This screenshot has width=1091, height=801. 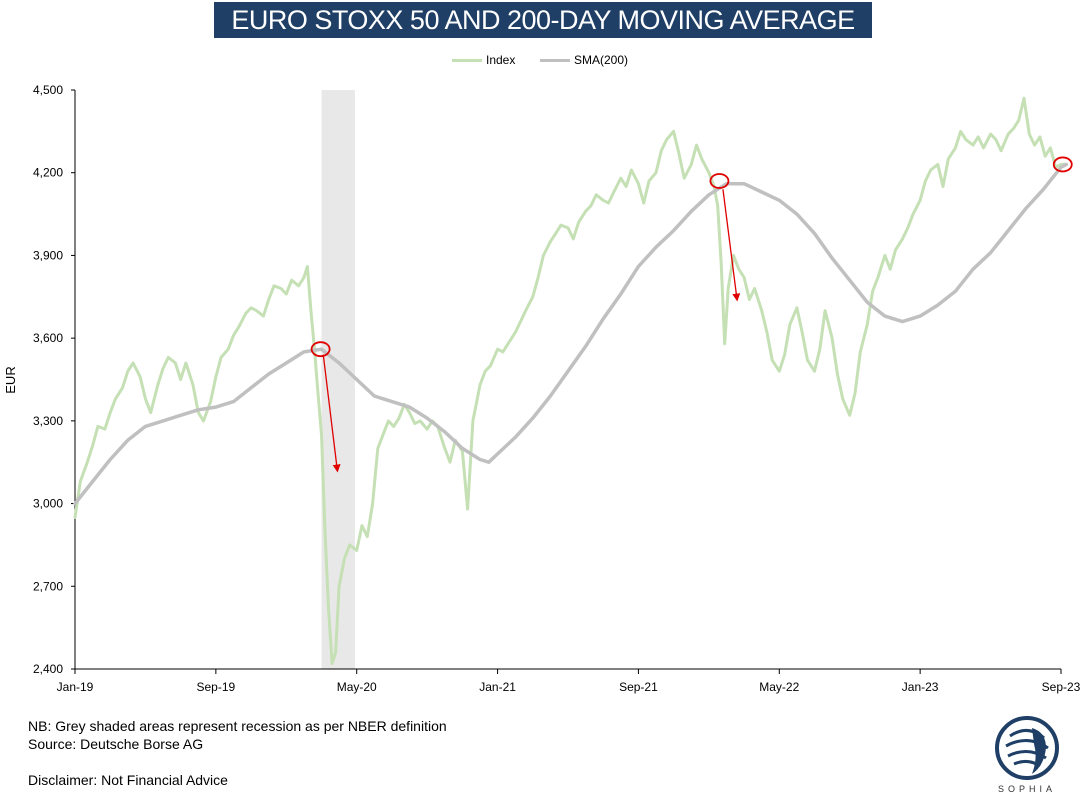 What do you see at coordinates (601, 60) in the screenshot?
I see `legend-label-sma: SMA(200)` at bounding box center [601, 60].